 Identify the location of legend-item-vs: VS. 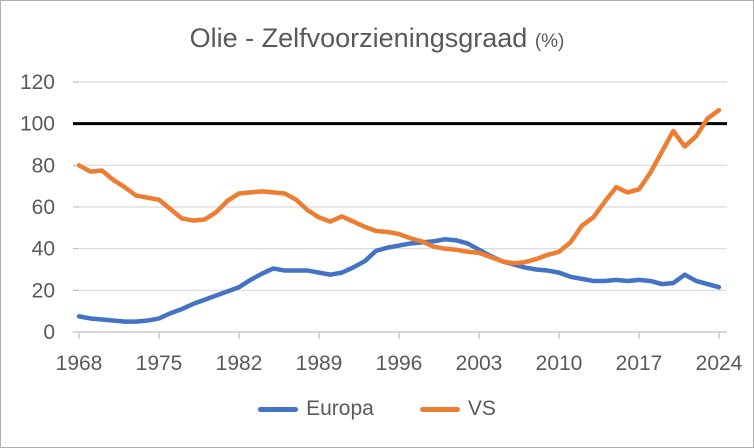
(457, 409).